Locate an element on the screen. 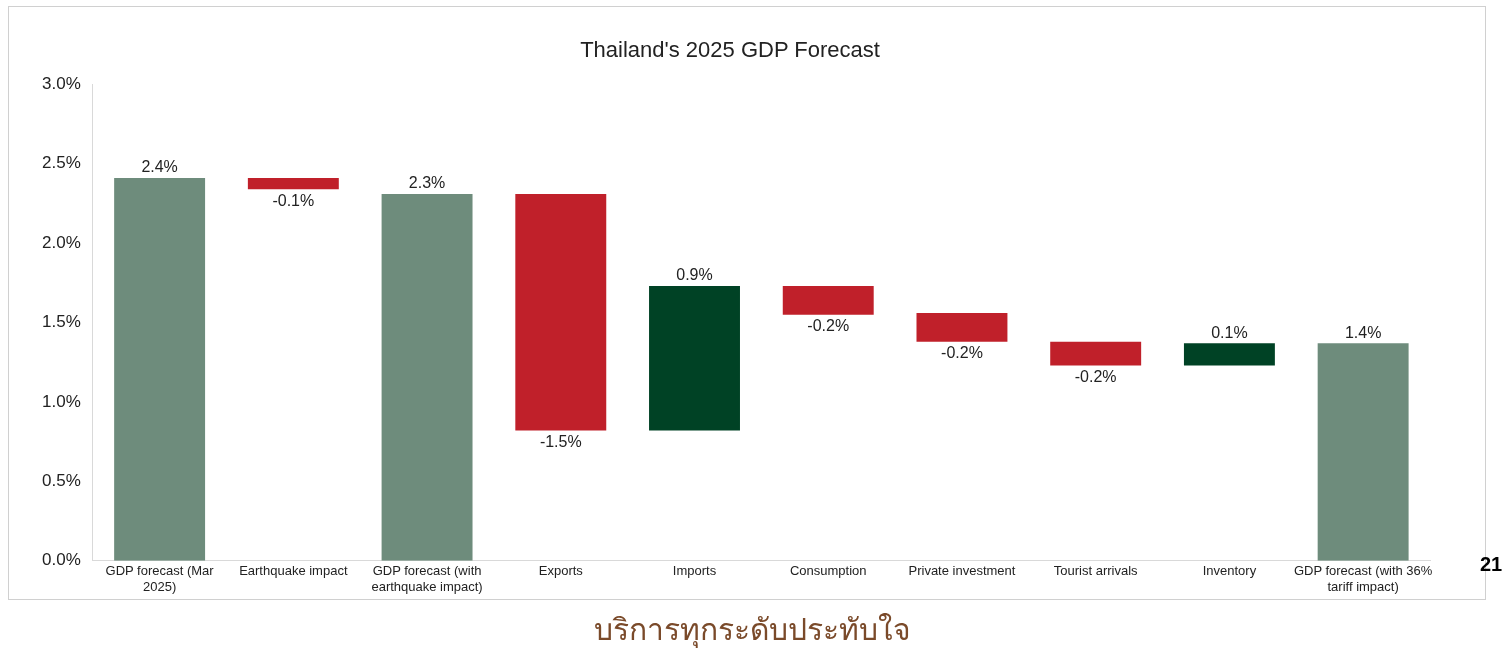 This screenshot has width=1505, height=648. x-tick-label: Exports is located at coordinates (561, 571).